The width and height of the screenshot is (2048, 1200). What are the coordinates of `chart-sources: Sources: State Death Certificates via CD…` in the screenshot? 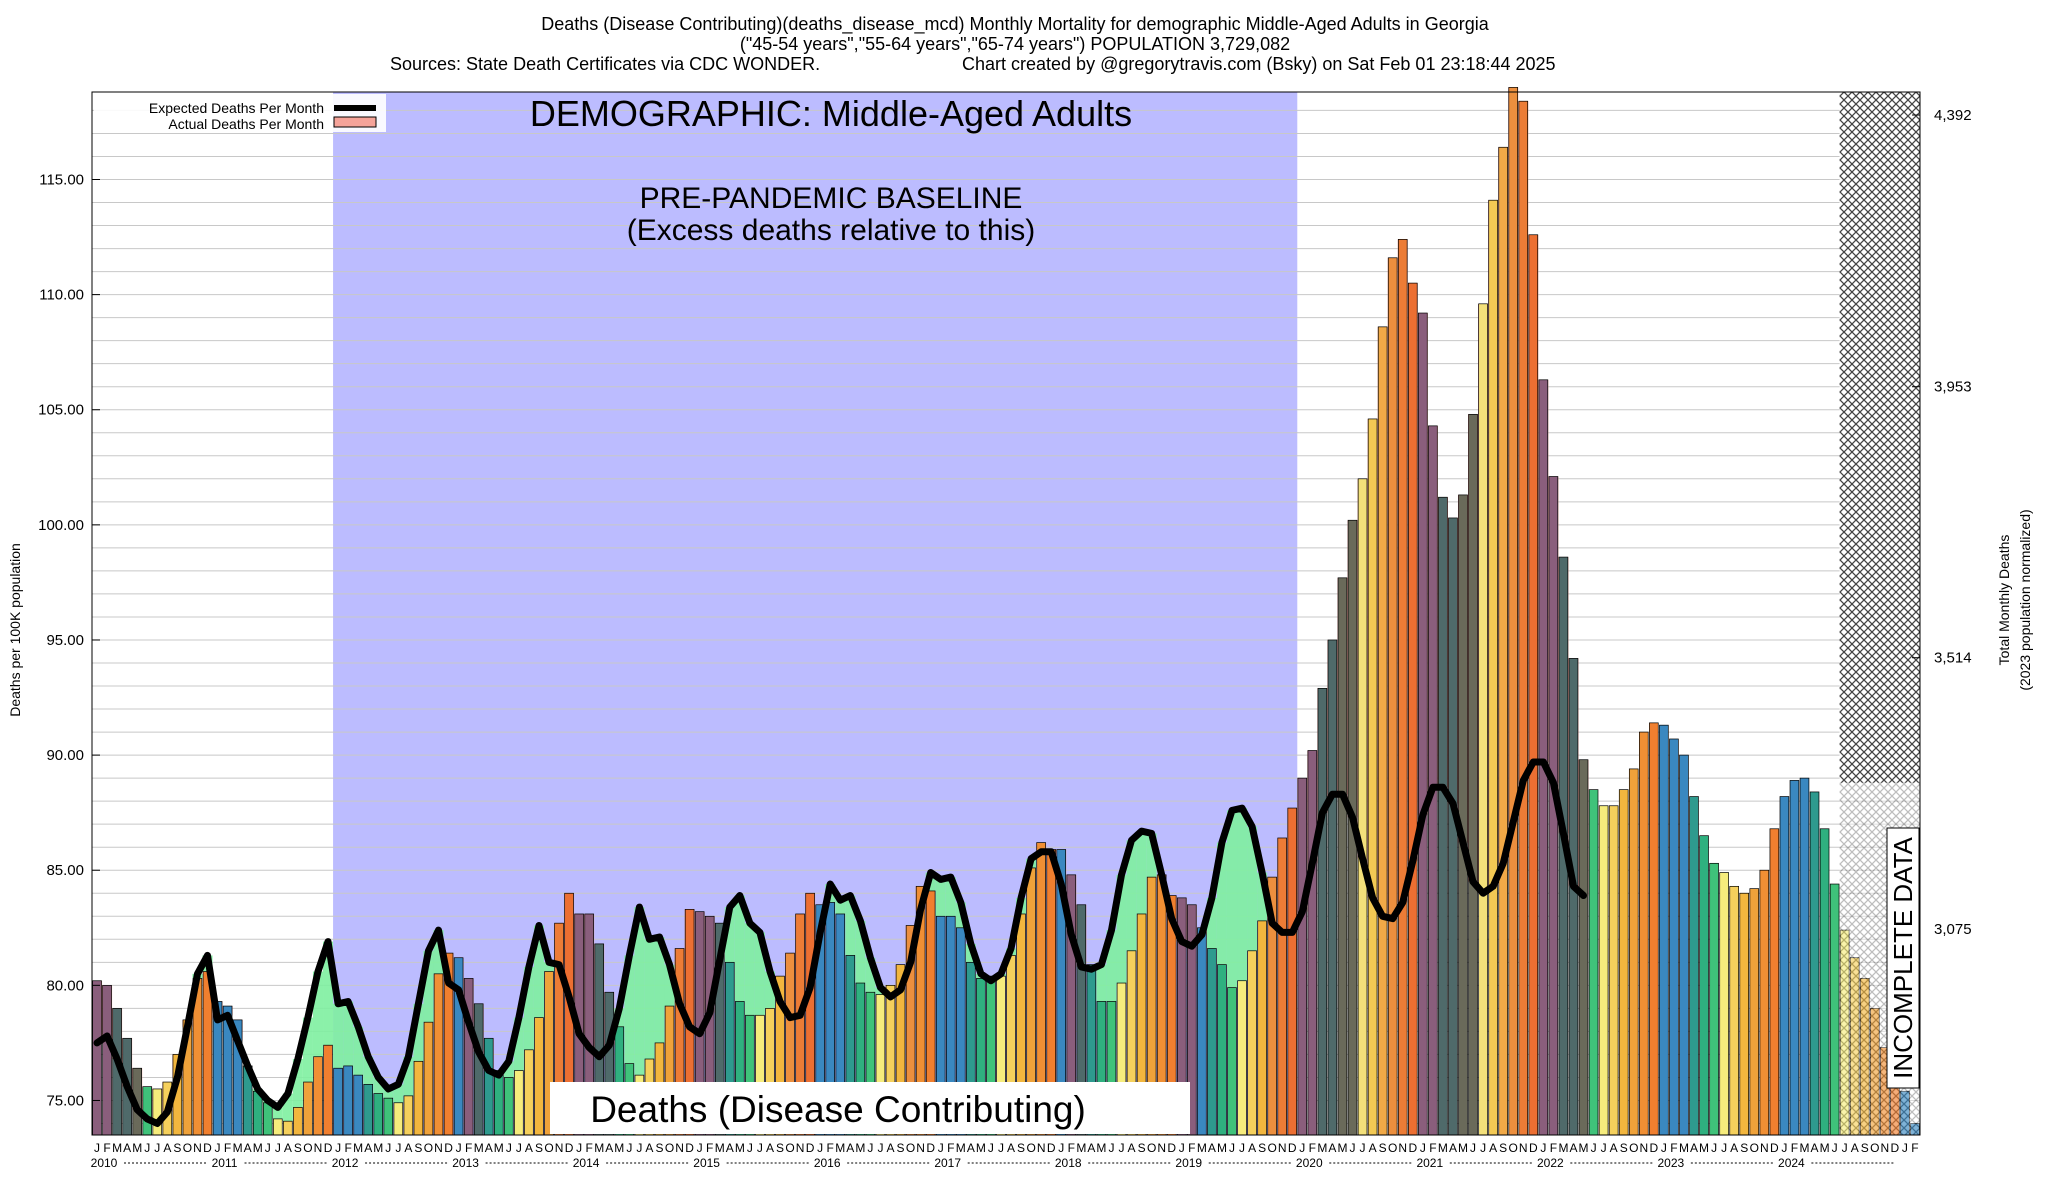 It's located at (605, 64).